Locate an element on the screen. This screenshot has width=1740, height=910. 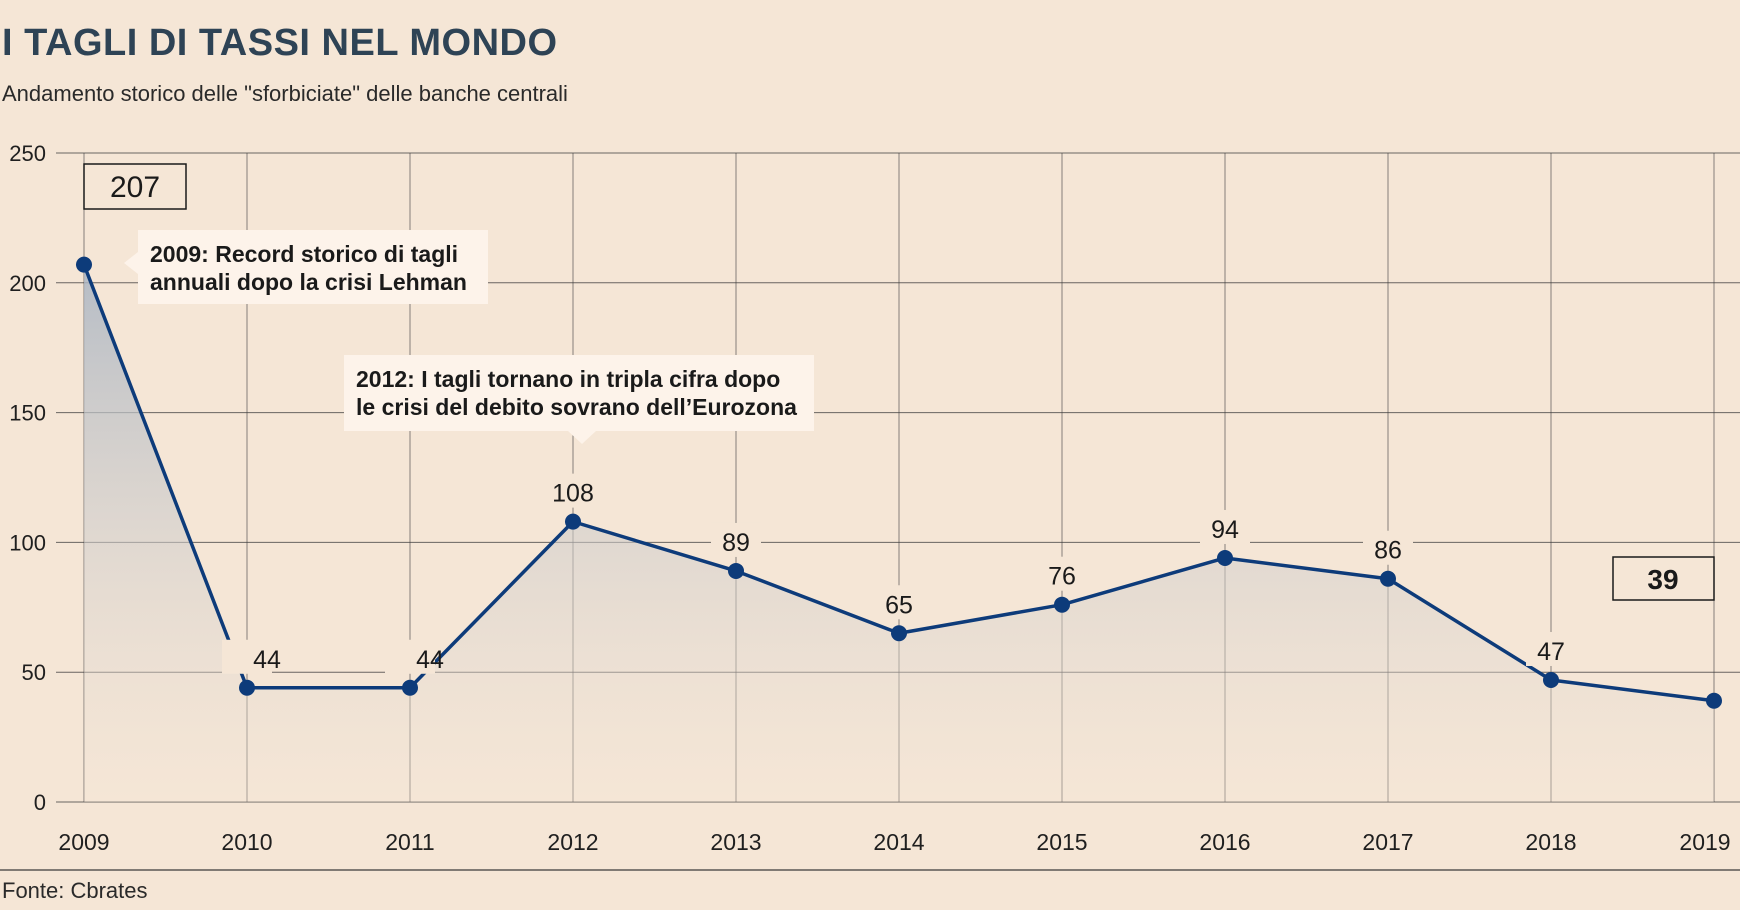
y-tick-label: 0 is located at coordinates (40, 802).